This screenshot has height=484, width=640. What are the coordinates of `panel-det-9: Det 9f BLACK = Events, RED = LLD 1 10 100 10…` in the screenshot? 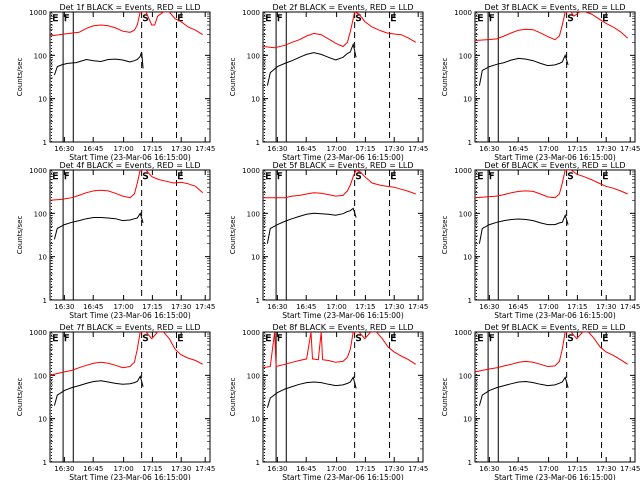 It's located at (540, 402).